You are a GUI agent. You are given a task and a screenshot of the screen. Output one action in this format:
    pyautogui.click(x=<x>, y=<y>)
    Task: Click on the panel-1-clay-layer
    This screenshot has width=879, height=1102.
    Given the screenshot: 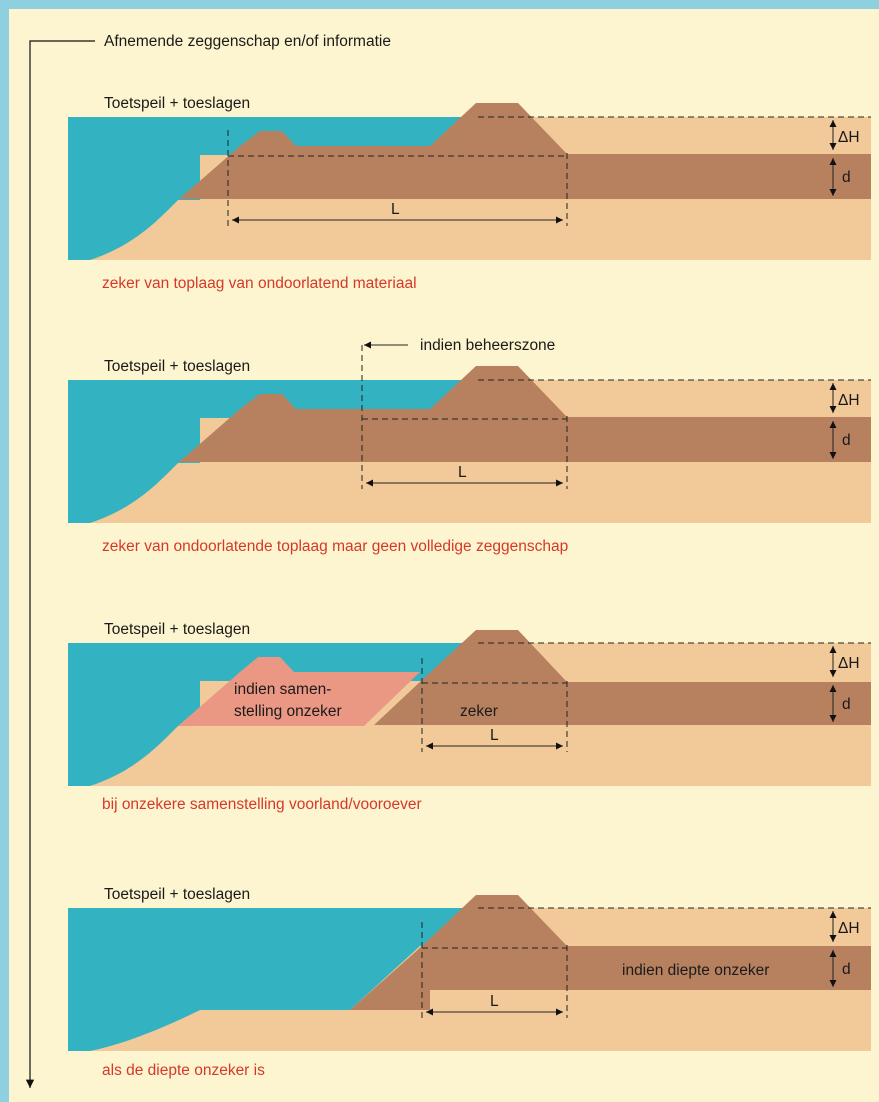 What is the action you would take?
    pyautogui.click(x=524, y=151)
    